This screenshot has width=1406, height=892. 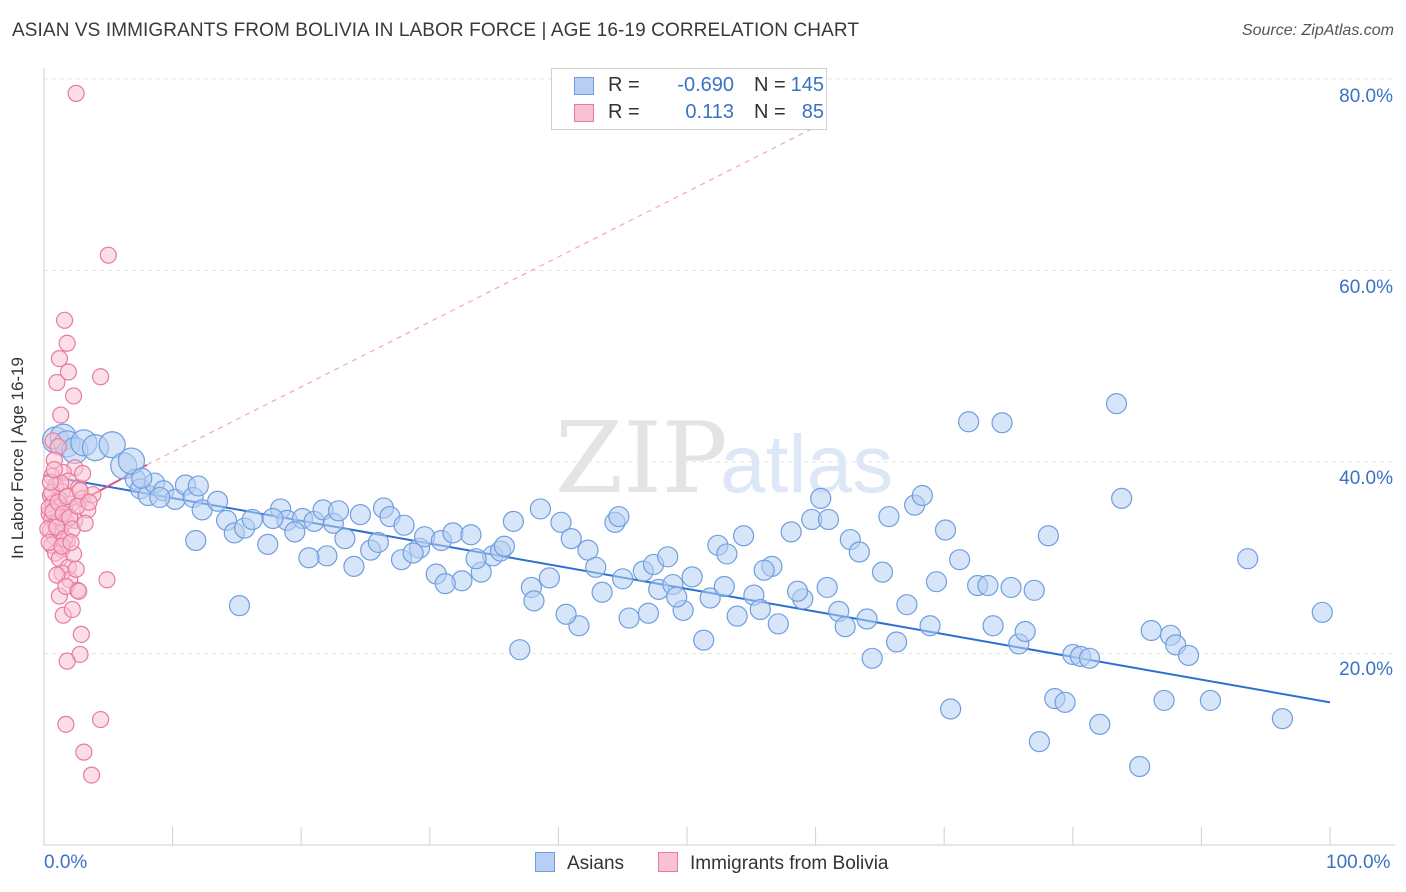 I want to click on asians-legend-label: Asians, so click(x=596, y=863).